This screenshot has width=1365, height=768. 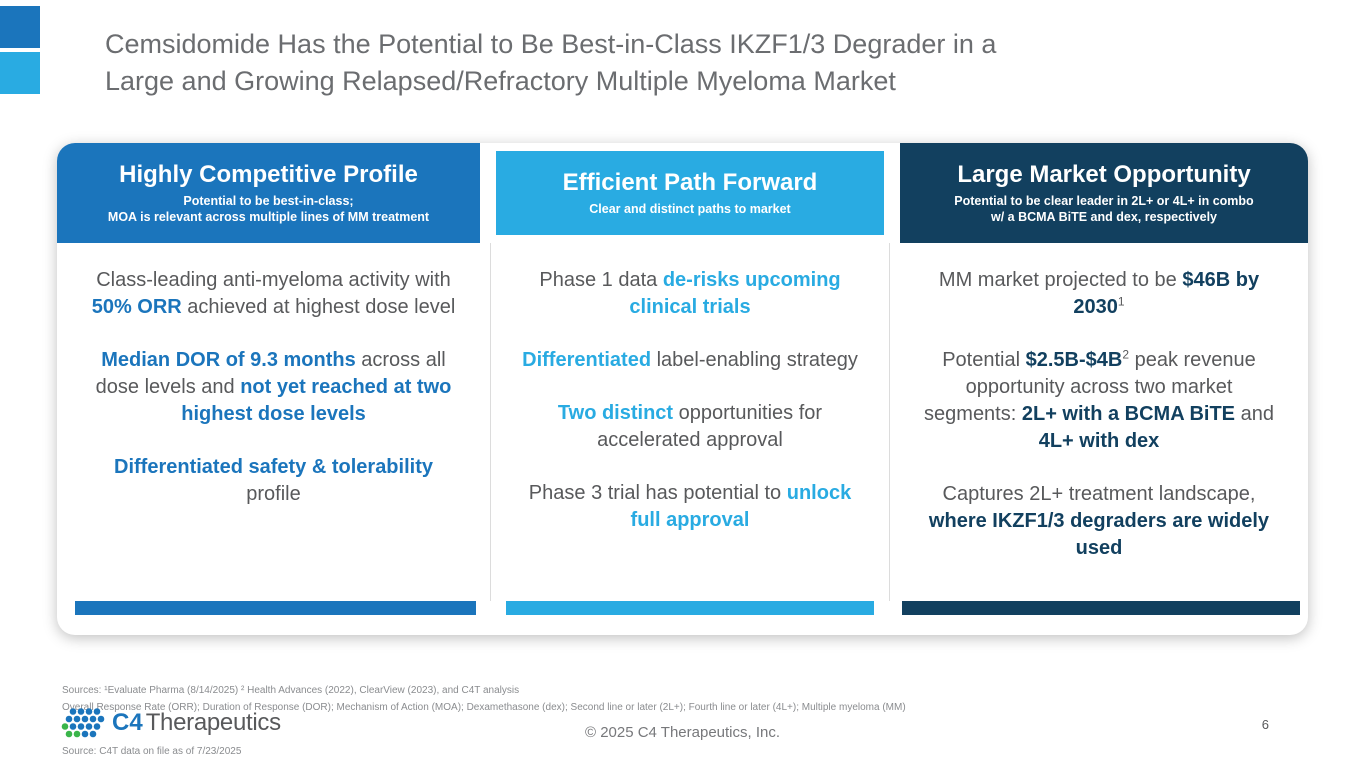 What do you see at coordinates (268, 201) in the screenshot?
I see `column-header-subtitle-line1: Potential to be best-in-class;` at bounding box center [268, 201].